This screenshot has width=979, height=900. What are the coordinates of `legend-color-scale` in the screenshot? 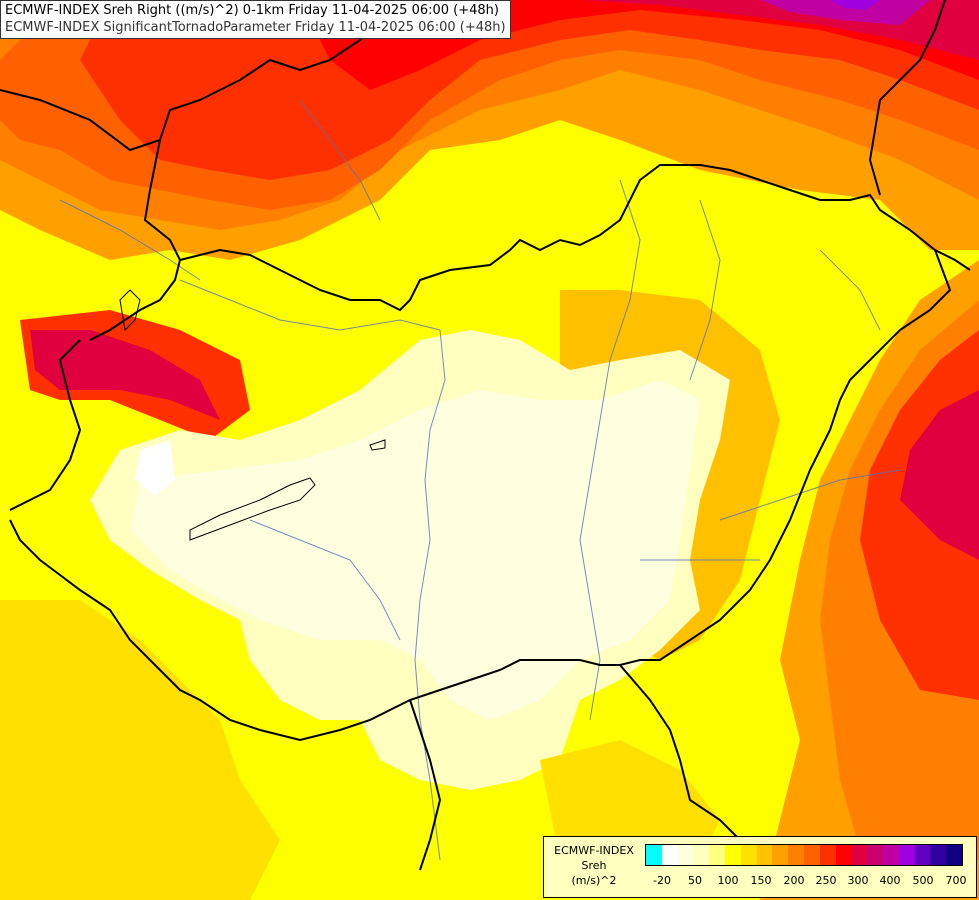 It's located at (804, 855).